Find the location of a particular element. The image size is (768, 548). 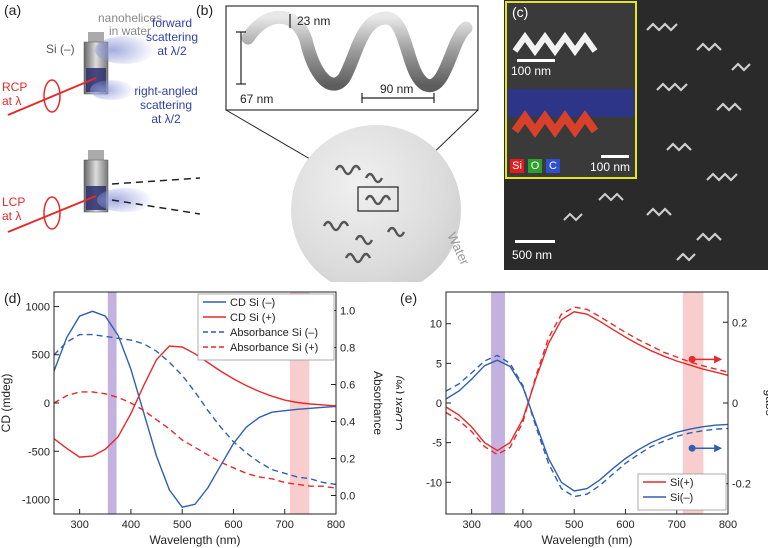

rcp-beam is located at coordinates (52, 96).